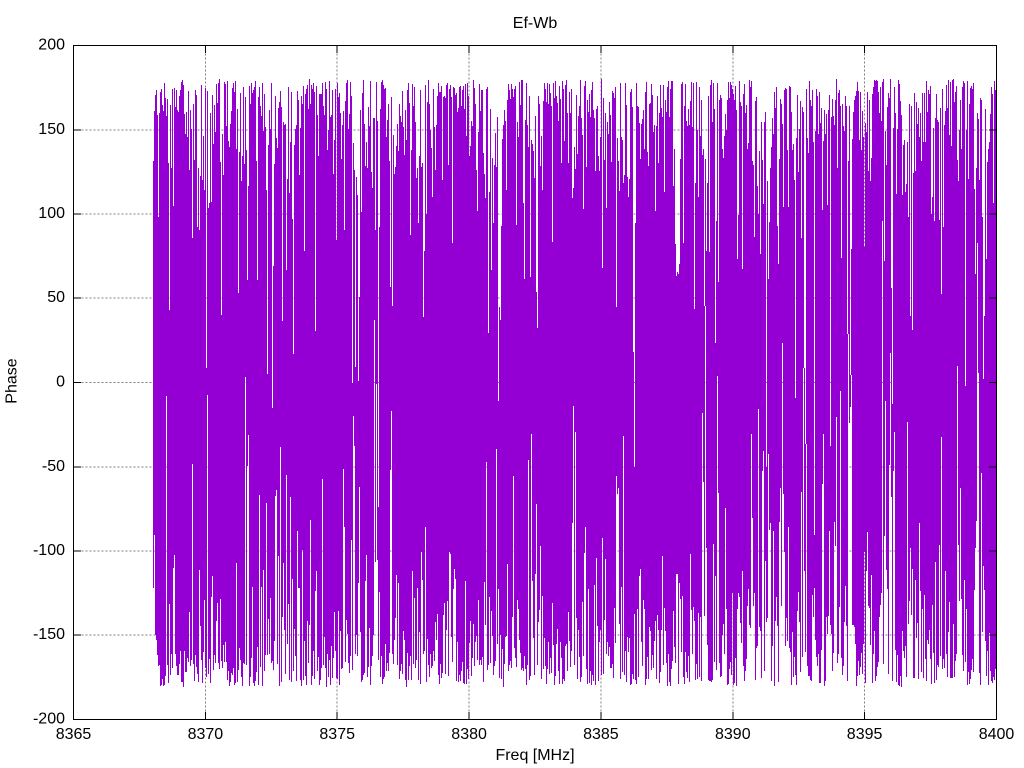 The image size is (1024, 768). I want to click on svg-text: 50, so click(56, 297).